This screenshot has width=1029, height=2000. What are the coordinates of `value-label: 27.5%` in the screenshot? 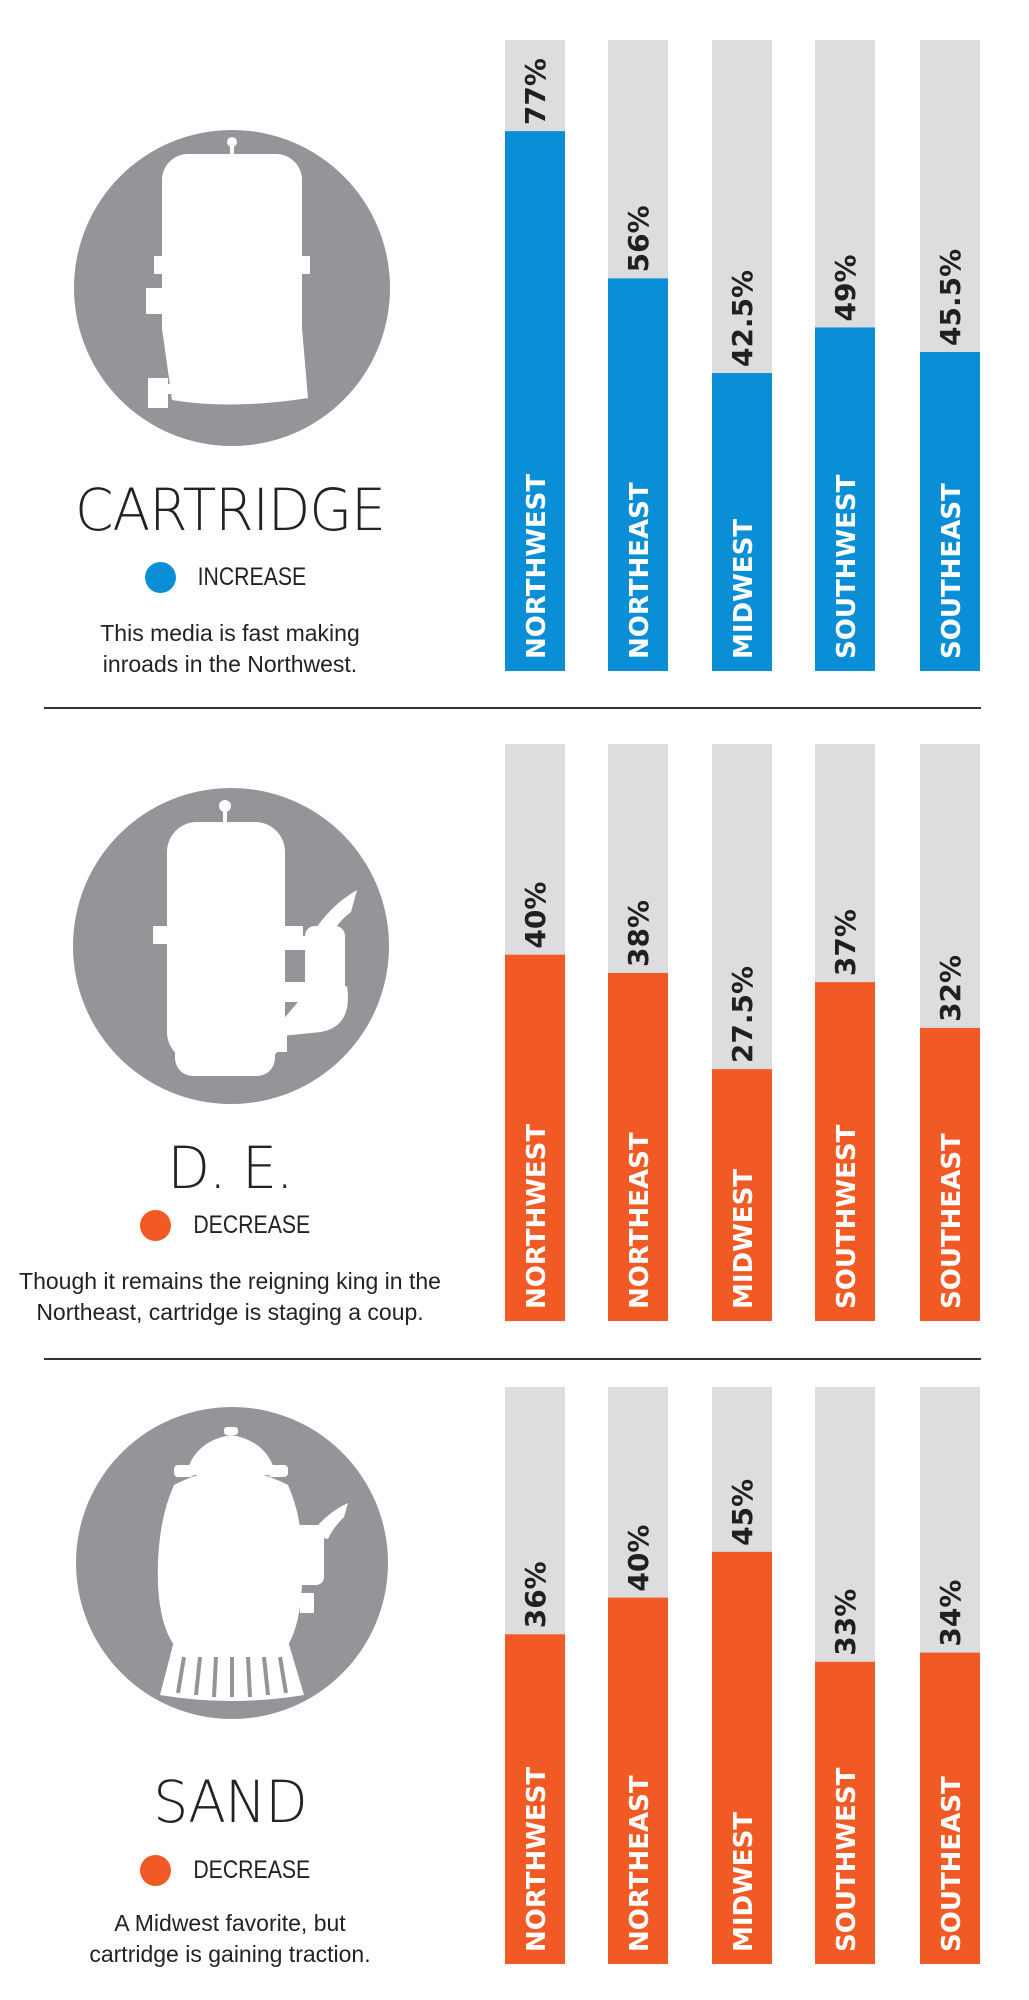 It's located at (742, 1014).